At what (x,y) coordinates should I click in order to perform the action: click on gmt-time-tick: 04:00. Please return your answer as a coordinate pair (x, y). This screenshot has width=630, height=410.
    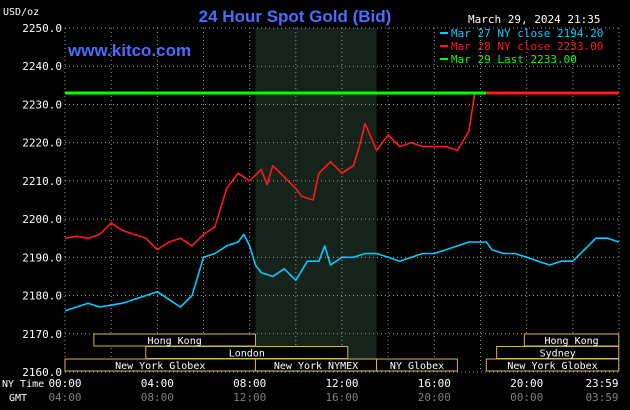
    Looking at the image, I should click on (64, 397).